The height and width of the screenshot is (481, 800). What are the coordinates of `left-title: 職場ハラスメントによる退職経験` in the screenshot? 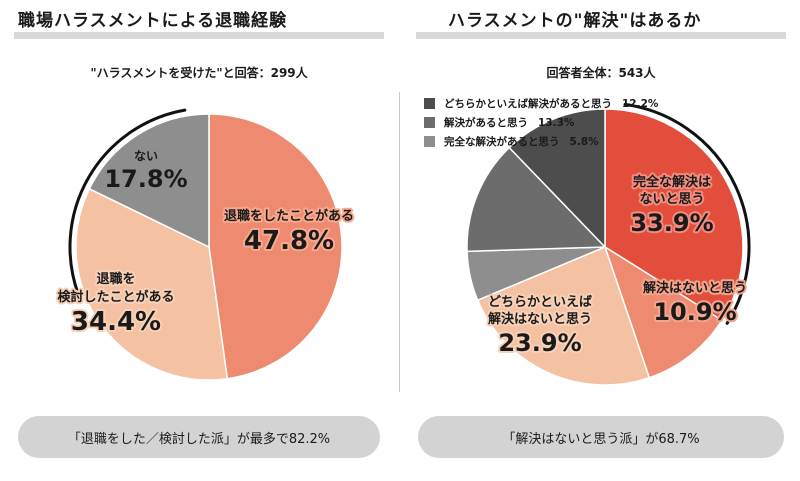 It's located at (153, 21).